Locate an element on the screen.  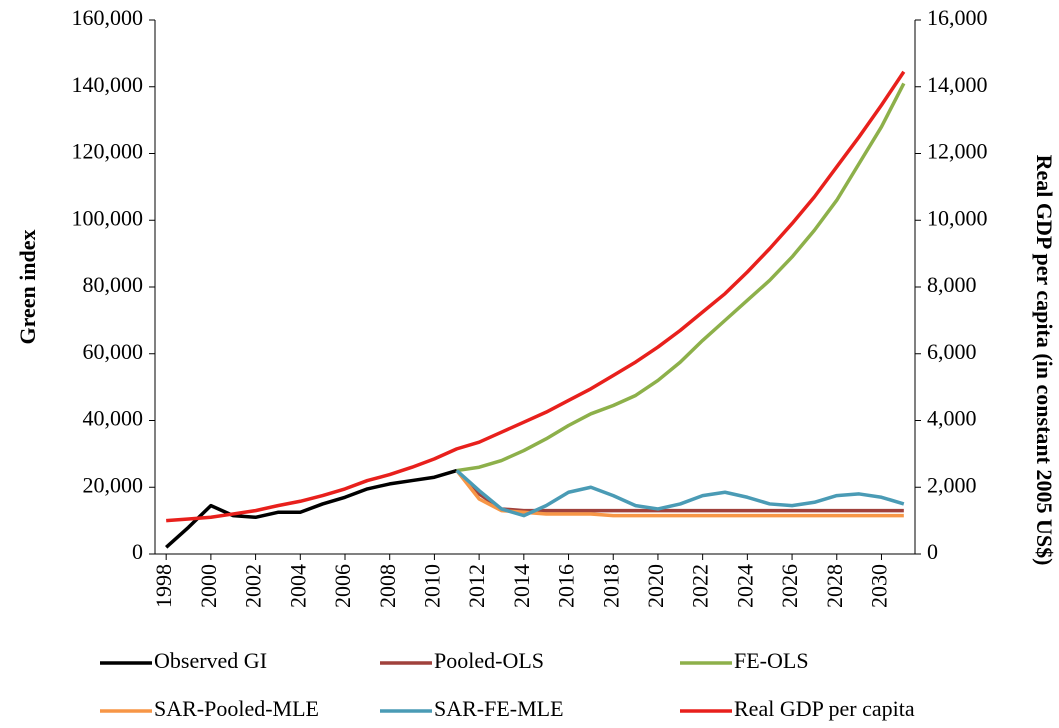
x-tick-label: 2030 is located at coordinates (879, 586).